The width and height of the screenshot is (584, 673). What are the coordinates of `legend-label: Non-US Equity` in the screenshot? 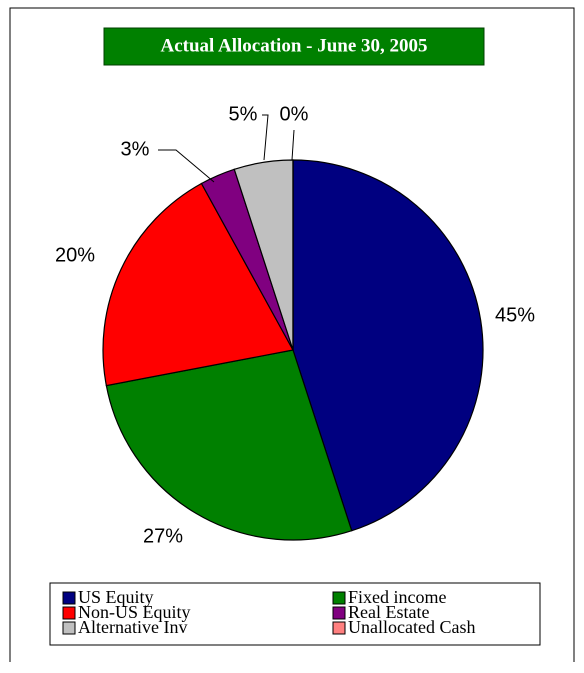 It's located at (134, 612).